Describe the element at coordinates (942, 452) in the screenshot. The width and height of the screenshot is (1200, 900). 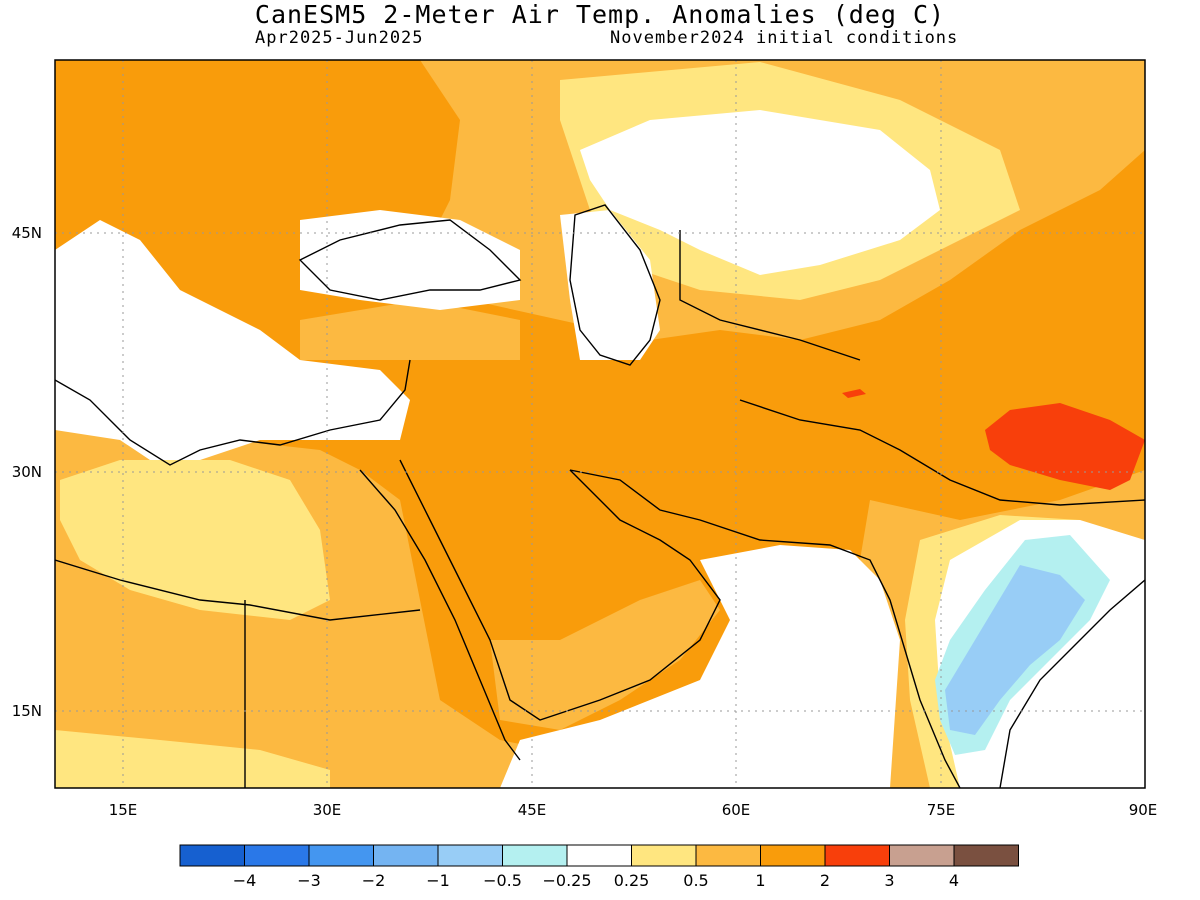
I see `south-asia-border` at that location.